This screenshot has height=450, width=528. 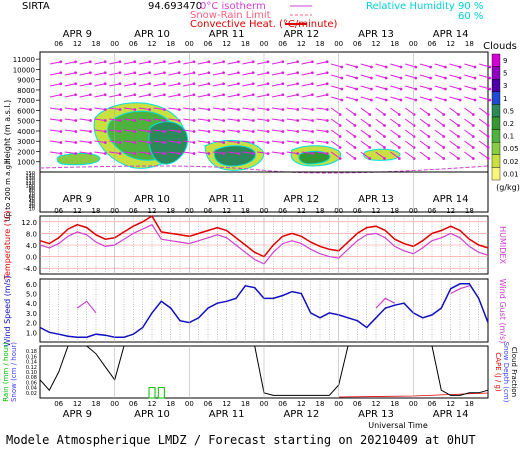 What do you see at coordinates (511, 149) in the screenshot?
I see `clouds-legend-level: 0.05` at bounding box center [511, 149].